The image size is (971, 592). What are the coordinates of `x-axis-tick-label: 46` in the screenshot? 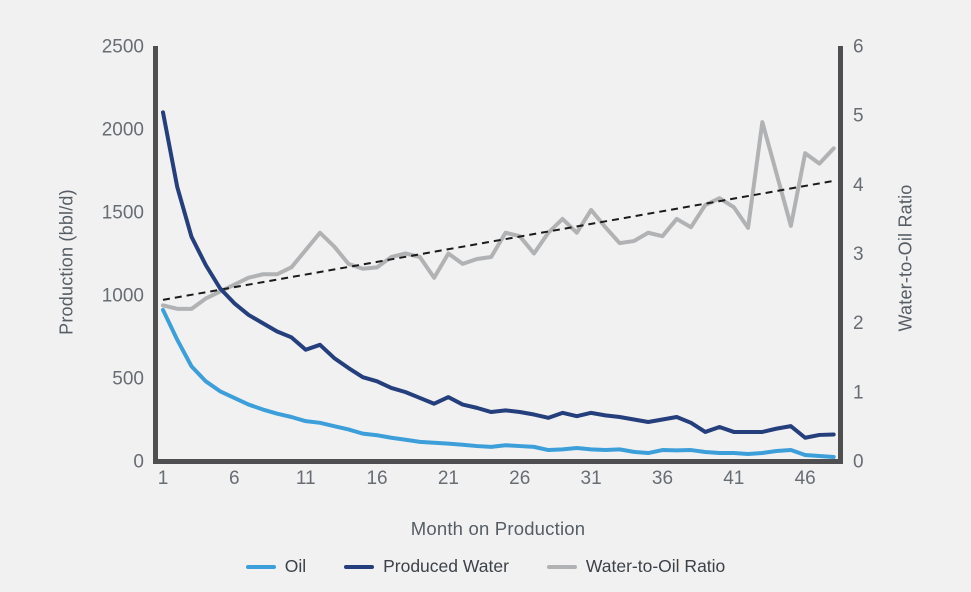 It's located at (805, 478).